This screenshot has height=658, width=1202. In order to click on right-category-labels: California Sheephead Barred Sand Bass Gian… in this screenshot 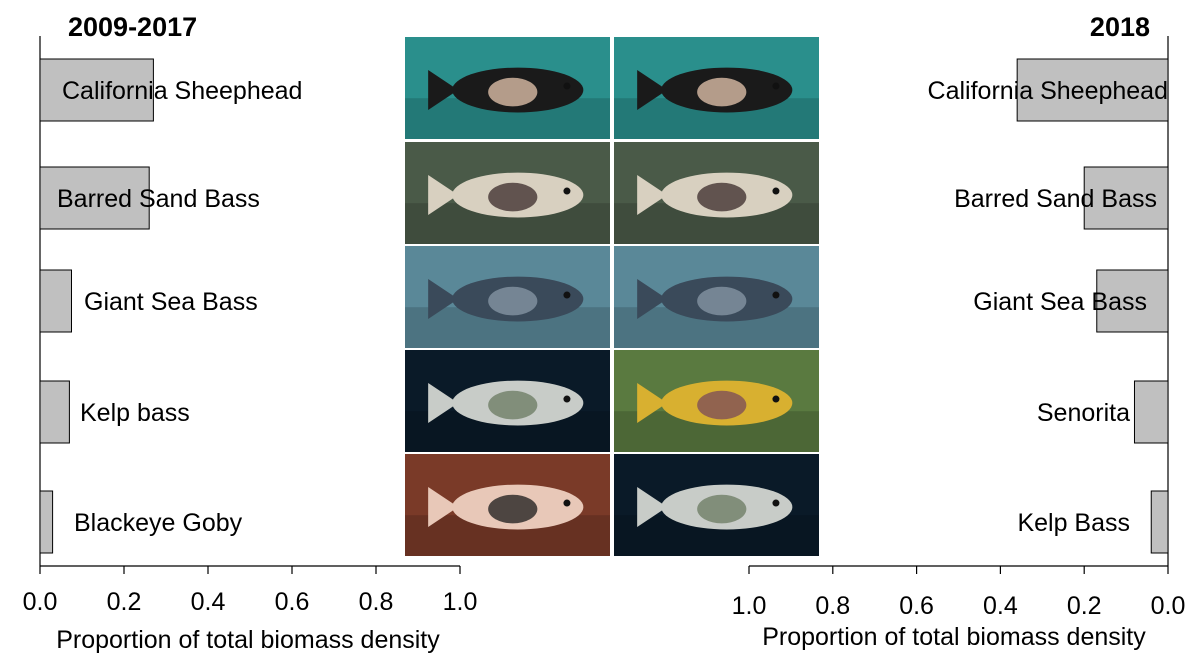, I will do `click(1048, 307)`.